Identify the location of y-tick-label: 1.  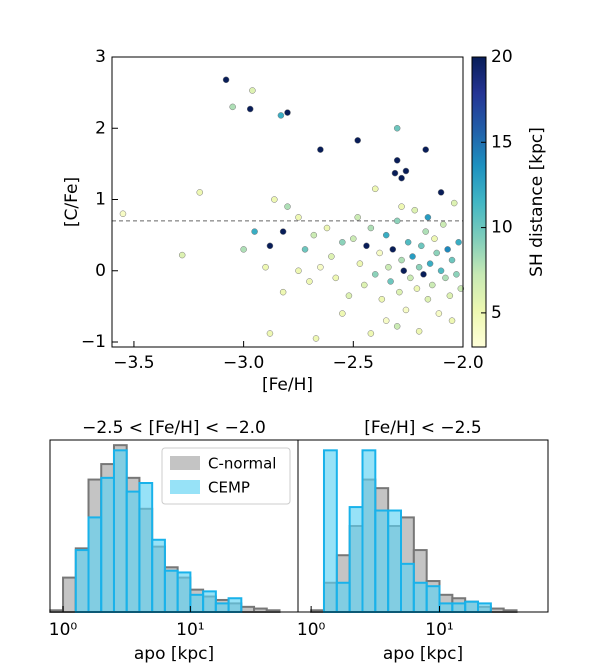
(100, 200).